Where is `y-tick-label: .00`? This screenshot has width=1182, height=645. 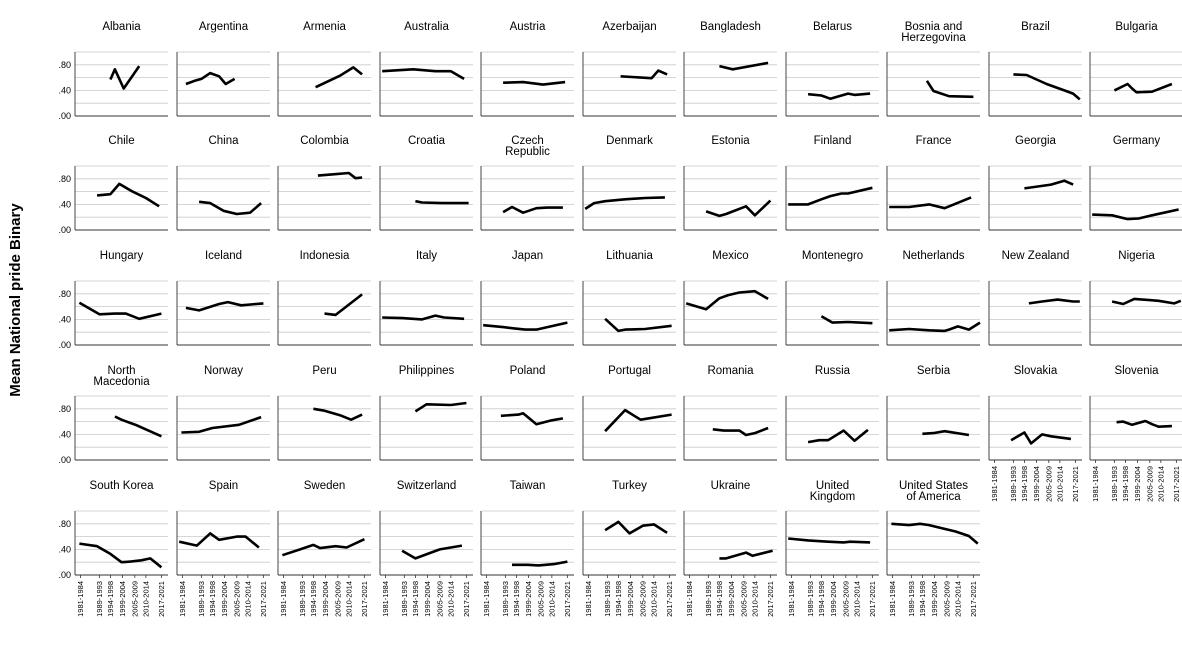 y-tick-label: .00 is located at coordinates (64, 230).